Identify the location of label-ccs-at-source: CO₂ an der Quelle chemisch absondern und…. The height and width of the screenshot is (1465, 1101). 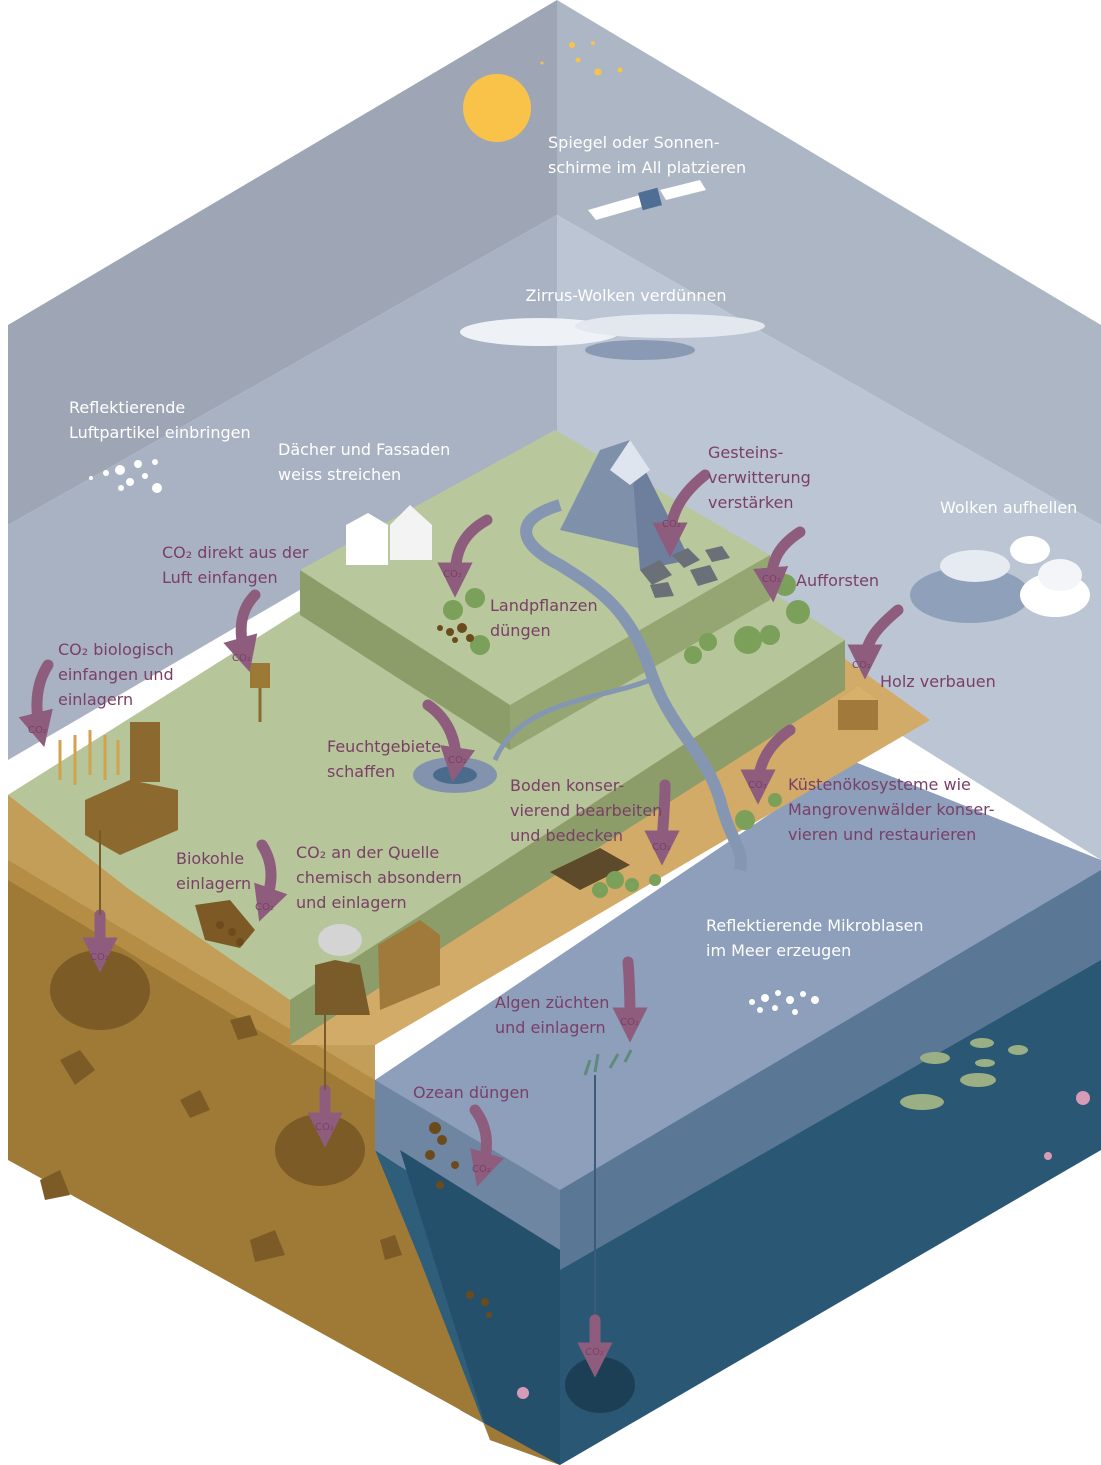
(379, 877).